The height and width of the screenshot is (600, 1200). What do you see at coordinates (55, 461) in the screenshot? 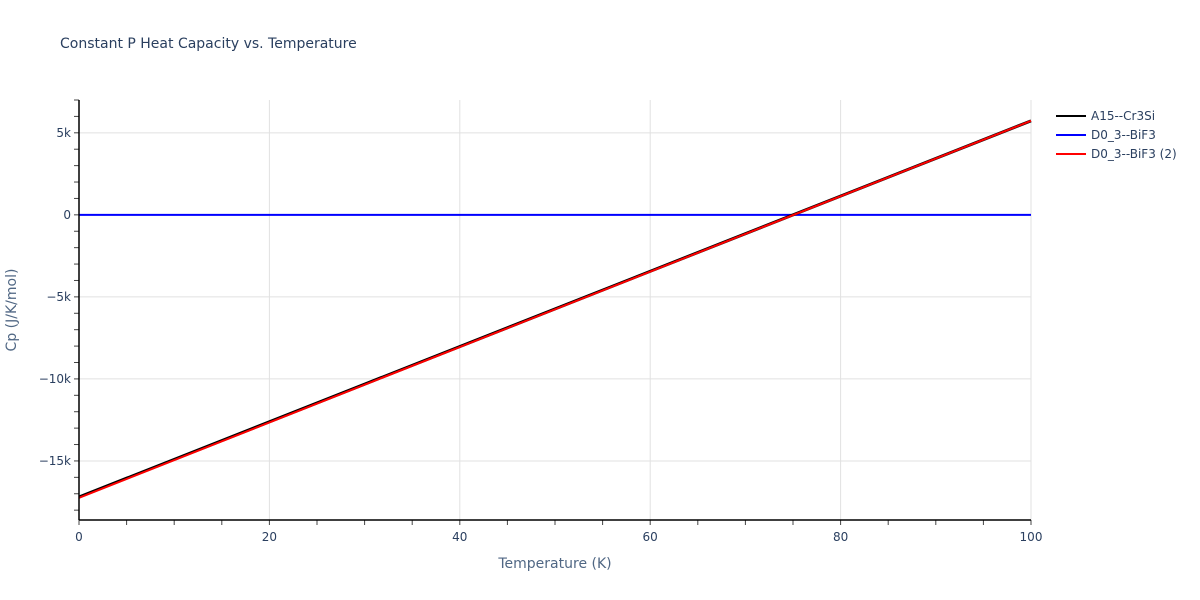
I see `y-tick-label: −15k` at bounding box center [55, 461].